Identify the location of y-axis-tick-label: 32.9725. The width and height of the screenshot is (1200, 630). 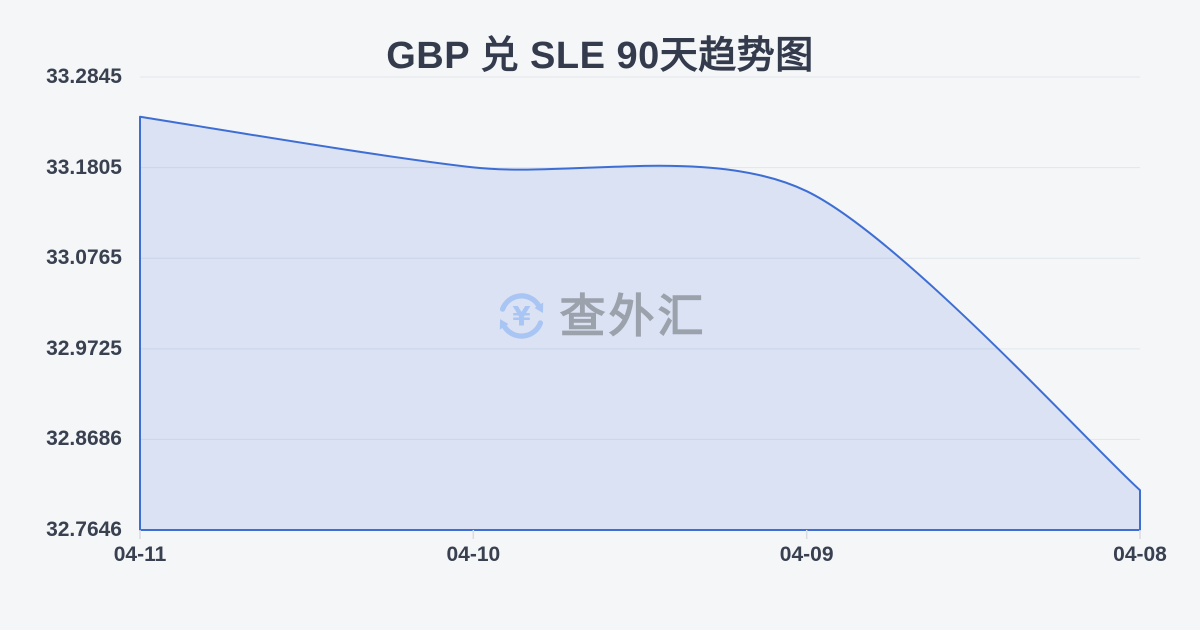
(84, 348).